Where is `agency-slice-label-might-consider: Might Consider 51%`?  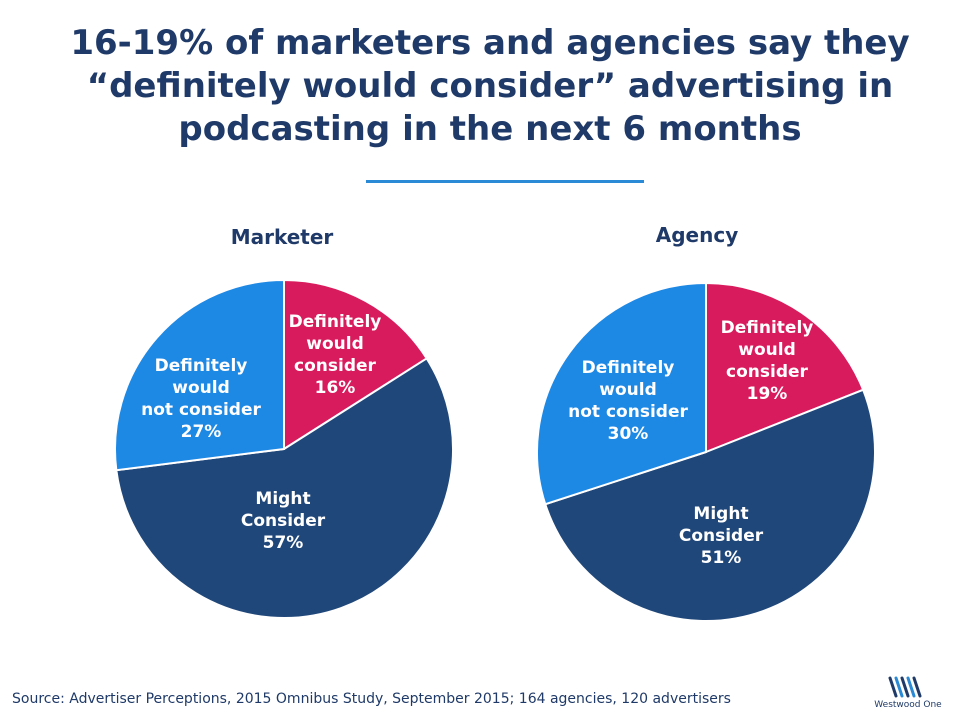
agency-slice-label-might-consider: Might Consider 51% is located at coordinates (721, 536).